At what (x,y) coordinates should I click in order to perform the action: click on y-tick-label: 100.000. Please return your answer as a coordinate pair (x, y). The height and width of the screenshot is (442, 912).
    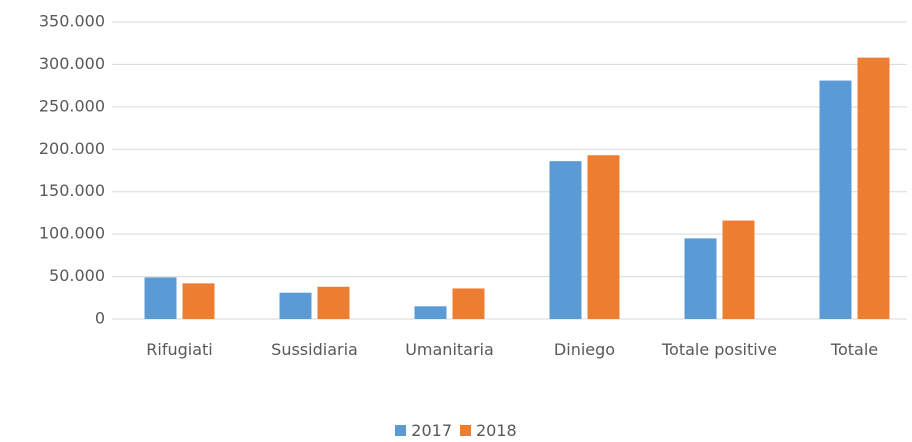
    Looking at the image, I should click on (72, 233).